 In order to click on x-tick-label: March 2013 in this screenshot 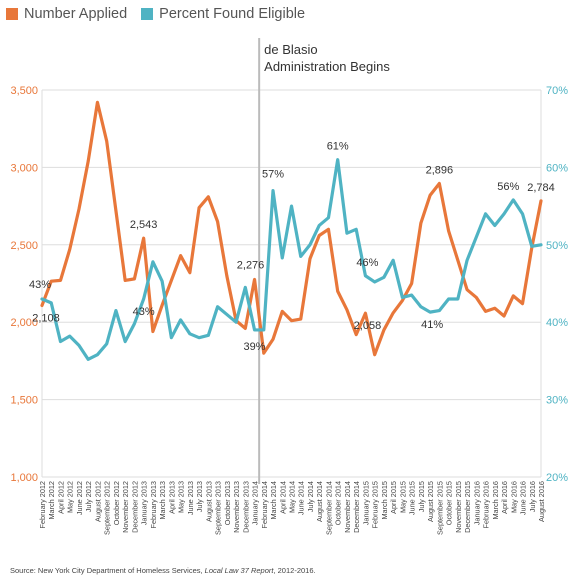, I will do `click(162, 500)`.